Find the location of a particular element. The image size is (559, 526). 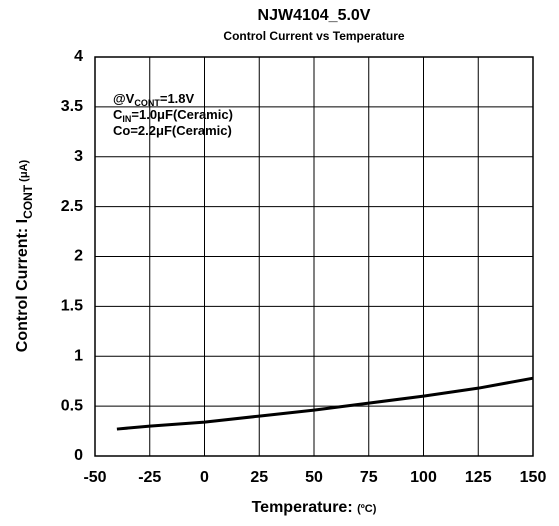

y-axis-title: Control Current: ICONT (μA) is located at coordinates (24, 255).